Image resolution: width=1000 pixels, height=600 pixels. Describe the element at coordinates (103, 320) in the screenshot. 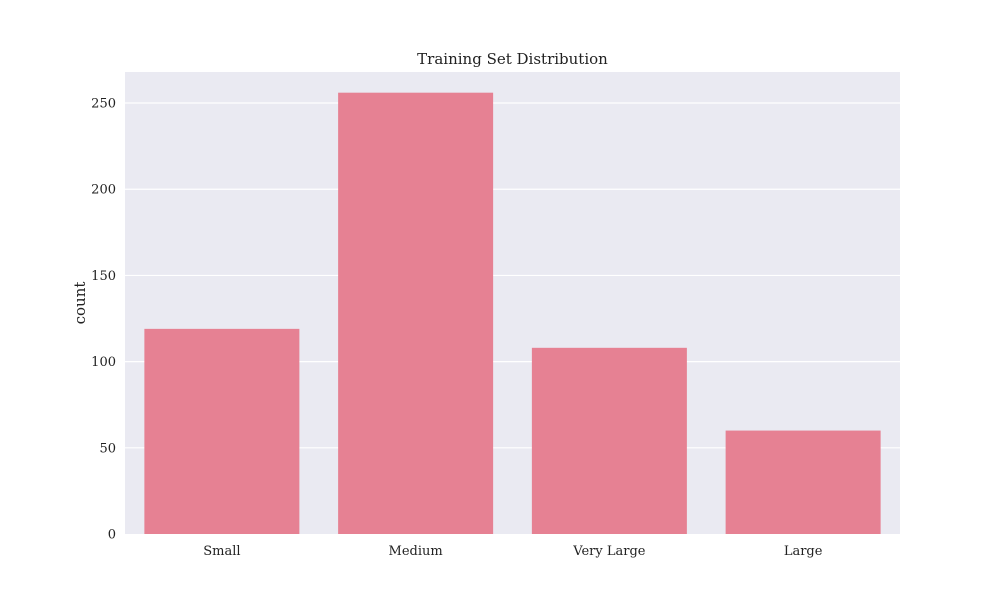

I see `y-tick-labels: 0 50 100 150 200 250` at that location.